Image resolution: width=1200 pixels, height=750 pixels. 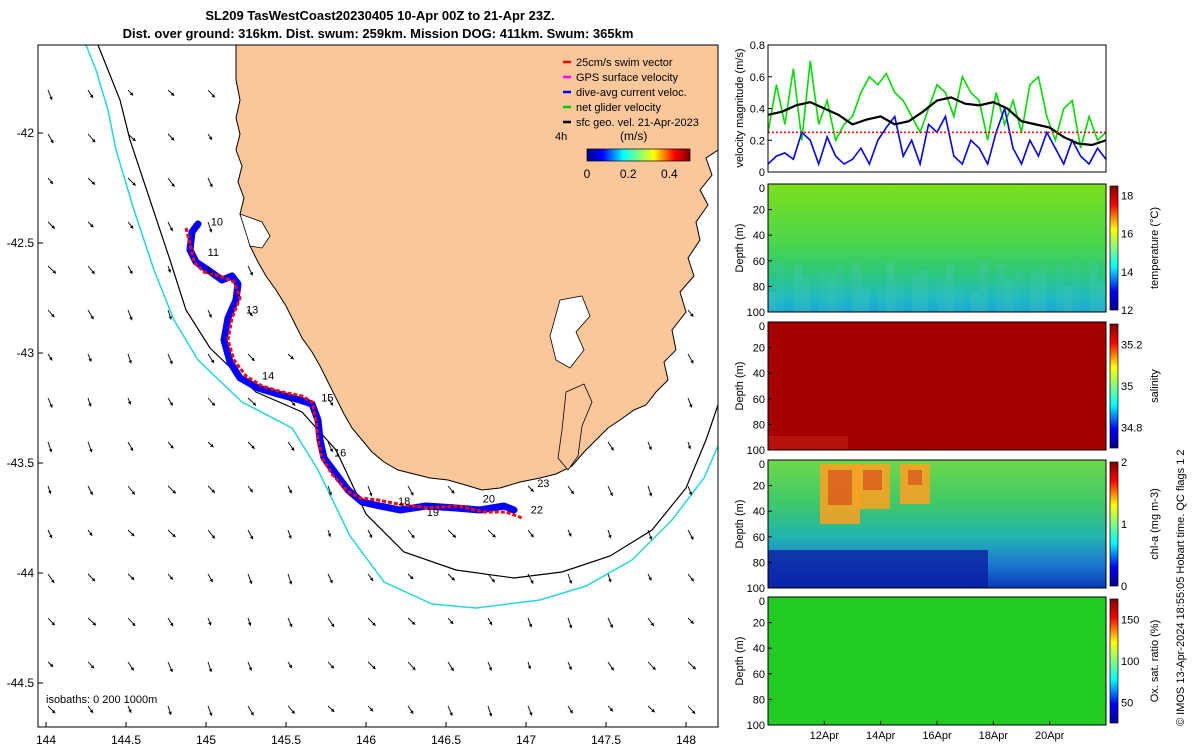 What do you see at coordinates (26, 573) in the screenshot?
I see `map-ytick-label: -44` at bounding box center [26, 573].